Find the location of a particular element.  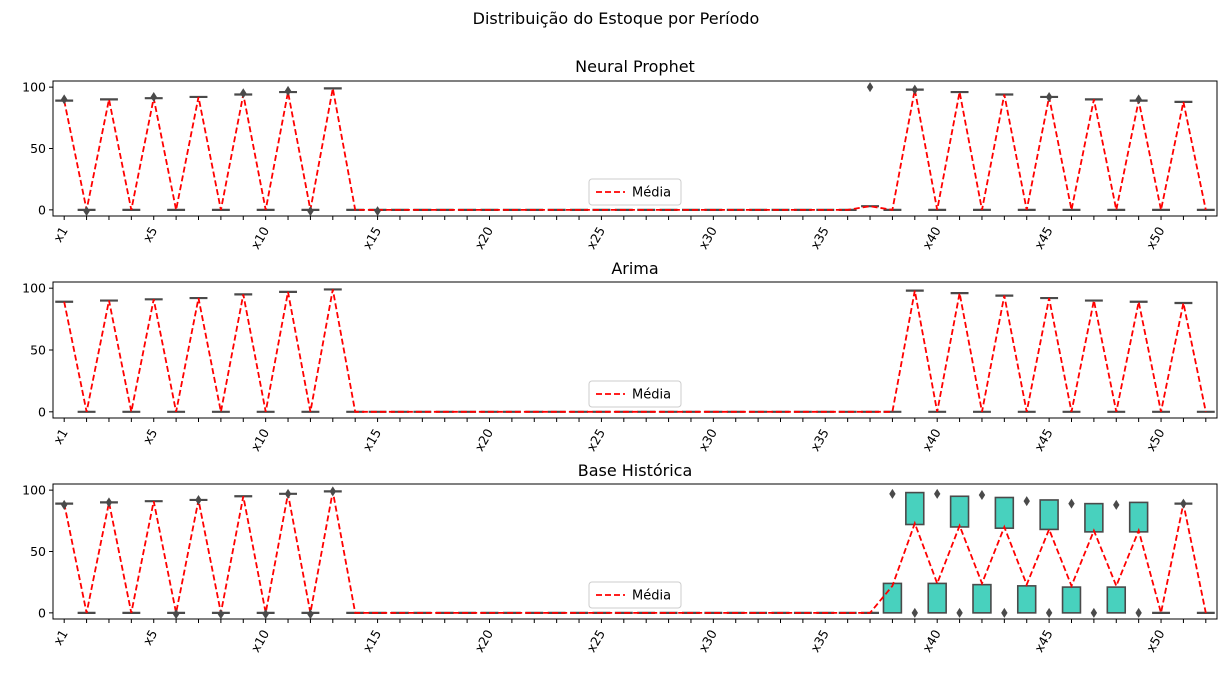

figure-suptitle: Distribuição do Estoque por Período is located at coordinates (616, 18).